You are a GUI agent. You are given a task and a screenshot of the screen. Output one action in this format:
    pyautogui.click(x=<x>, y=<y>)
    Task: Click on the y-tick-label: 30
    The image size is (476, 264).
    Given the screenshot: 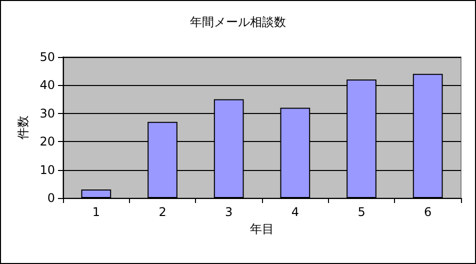 What is the action you would take?
    pyautogui.click(x=47, y=113)
    